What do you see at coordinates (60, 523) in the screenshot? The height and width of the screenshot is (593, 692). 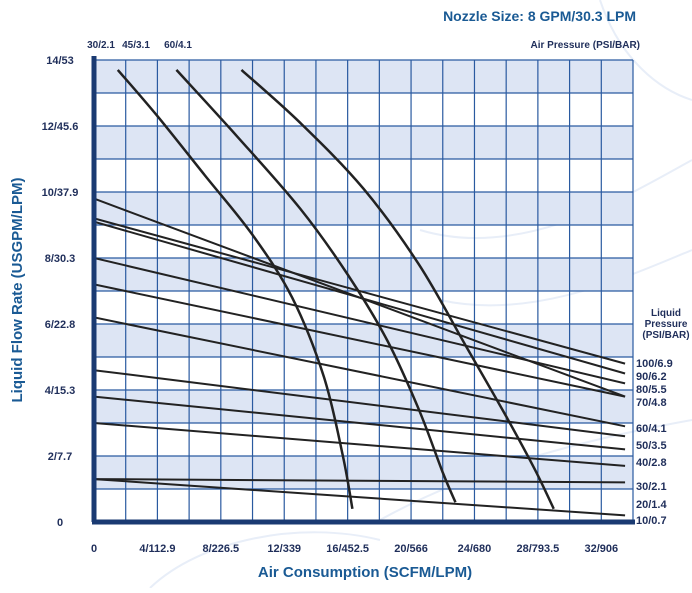 I see `y-tick-label: 0` at bounding box center [60, 523].